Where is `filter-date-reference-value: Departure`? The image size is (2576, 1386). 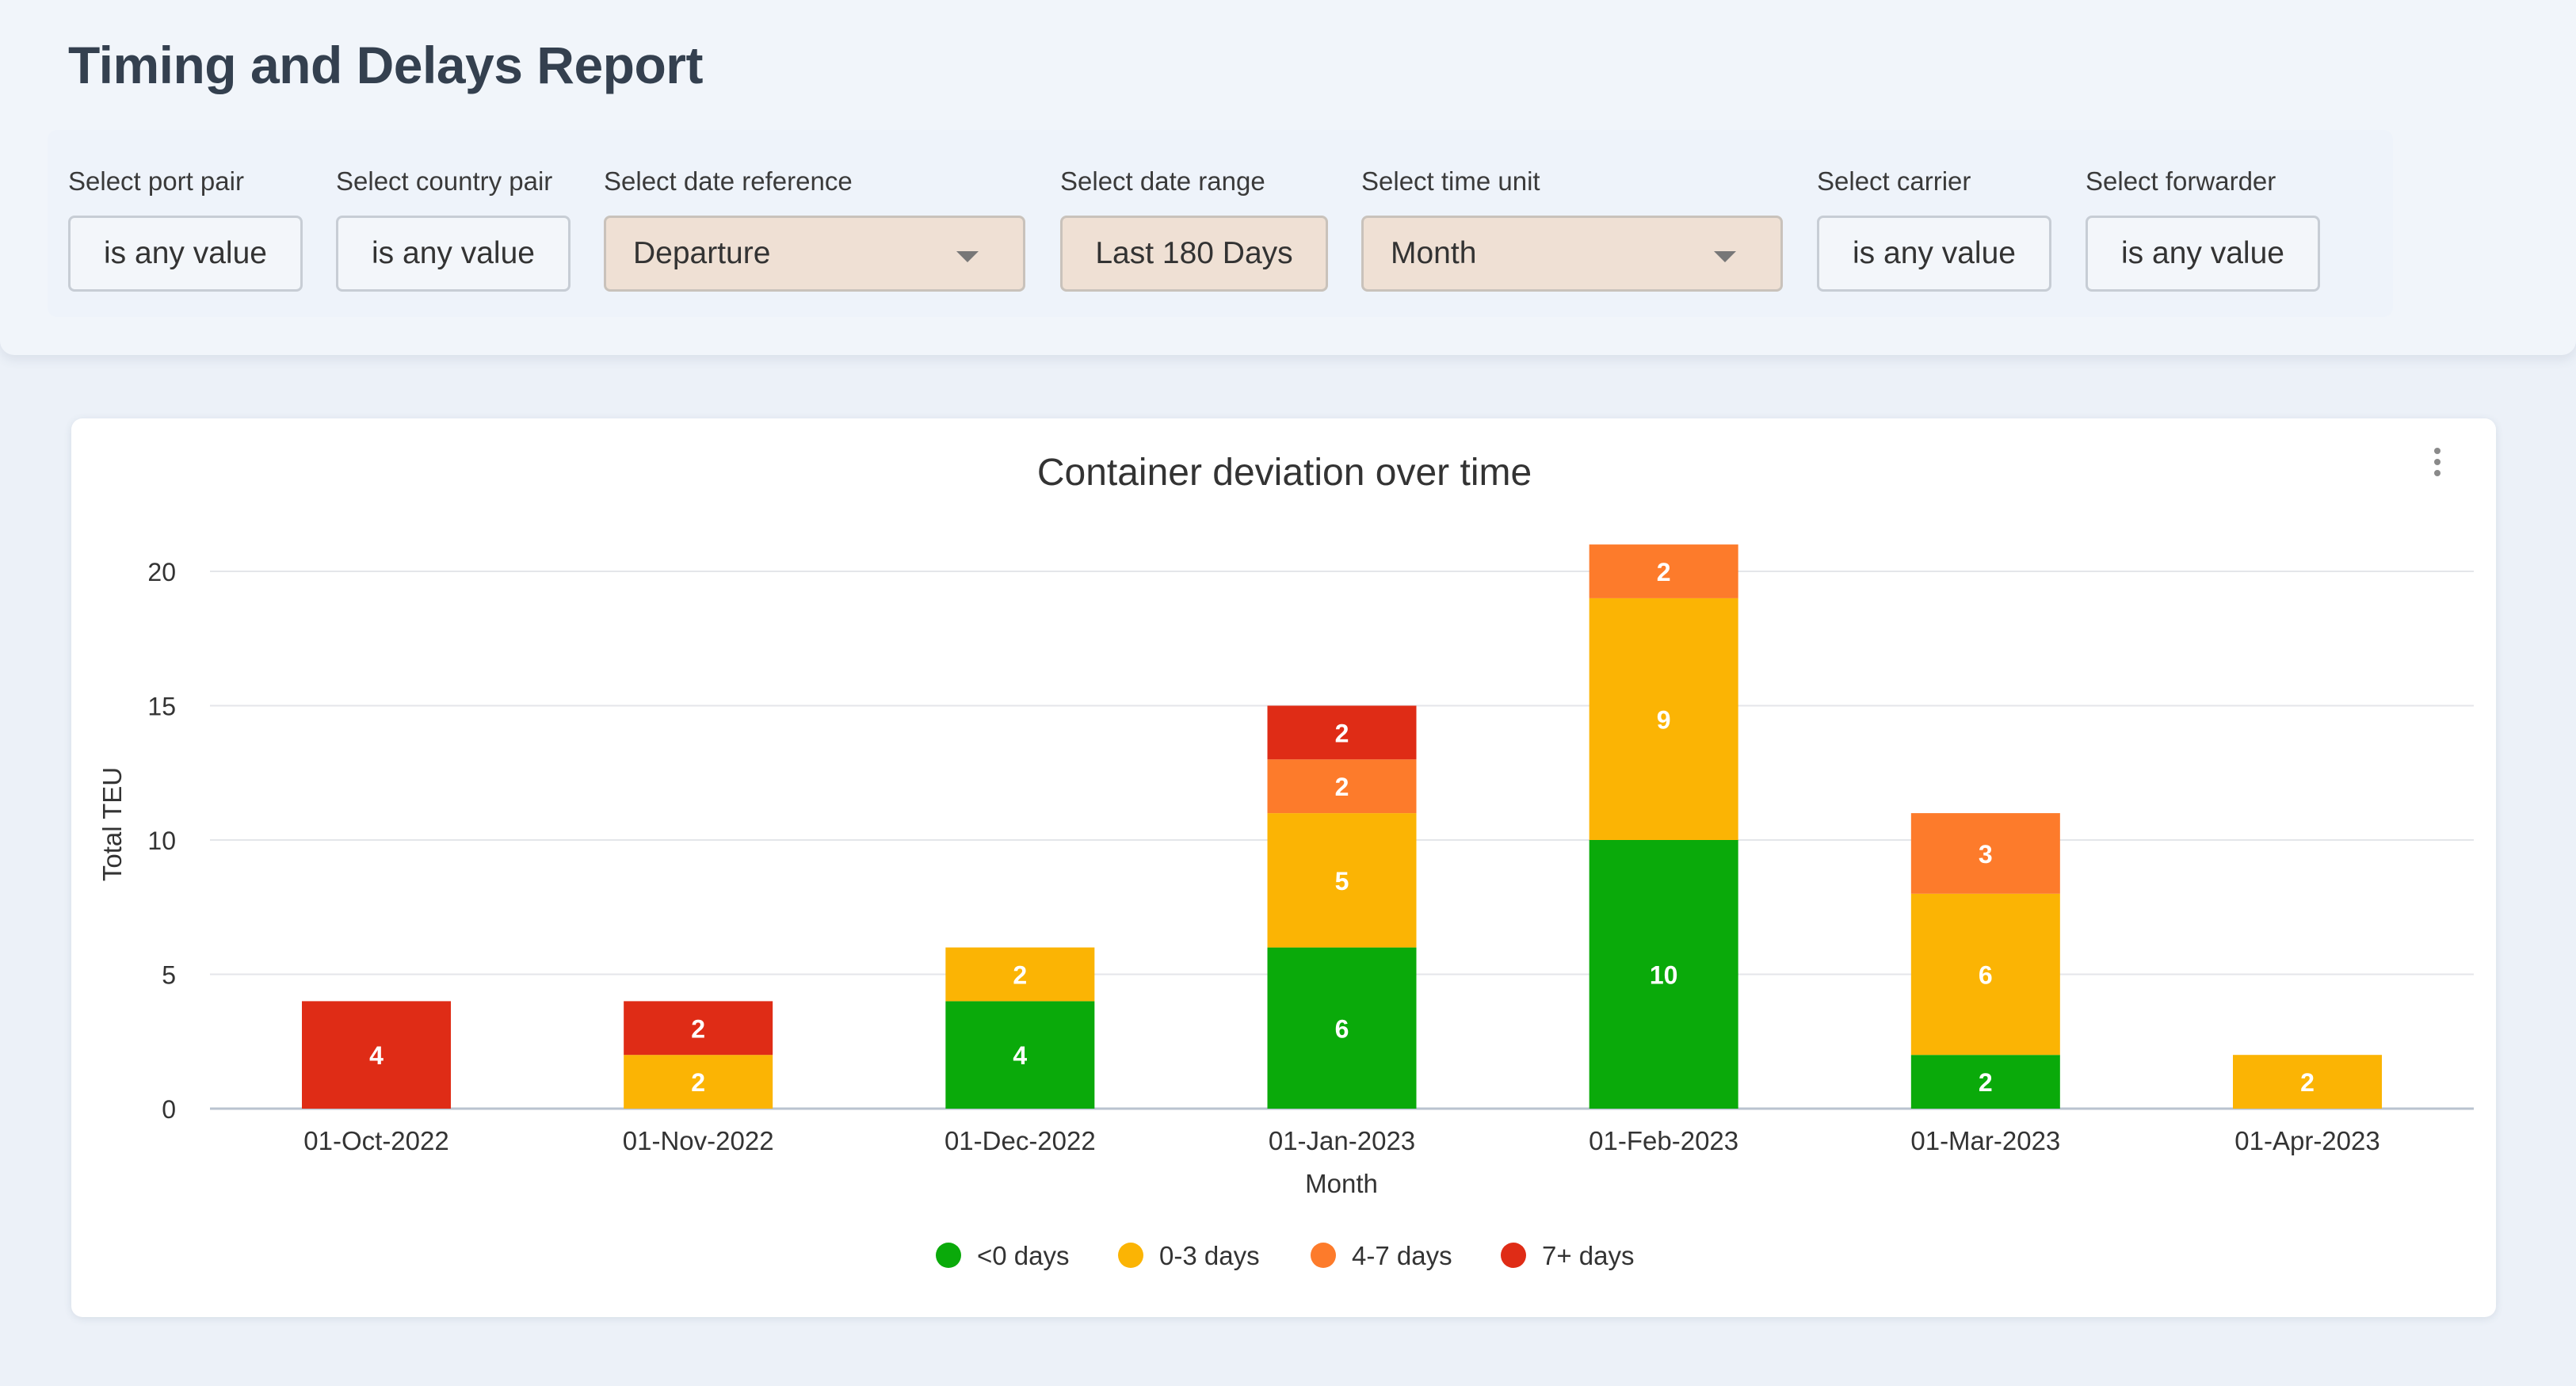
filter-date-reference-value: Departure is located at coordinates (702, 253).